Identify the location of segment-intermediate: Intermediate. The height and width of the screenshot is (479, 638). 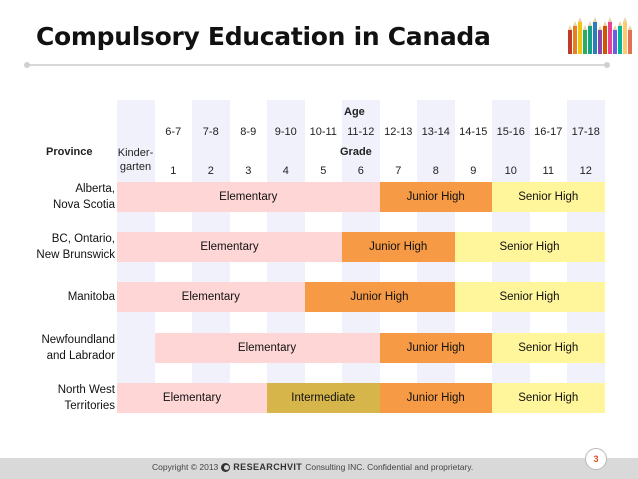
(323, 398).